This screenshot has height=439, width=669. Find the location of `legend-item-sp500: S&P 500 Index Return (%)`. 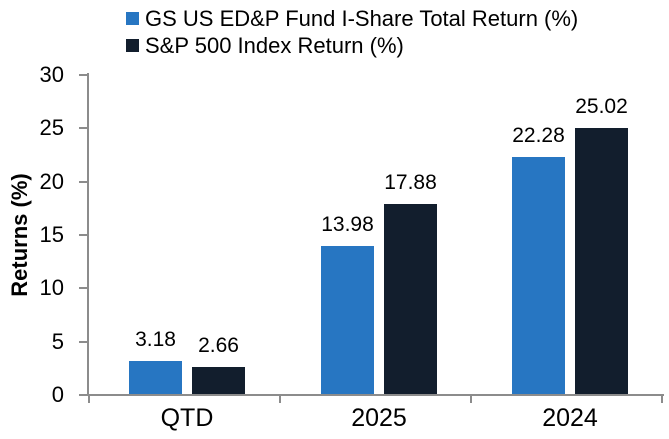

legend-item-sp500: S&P 500 Index Return (%) is located at coordinates (352, 45).